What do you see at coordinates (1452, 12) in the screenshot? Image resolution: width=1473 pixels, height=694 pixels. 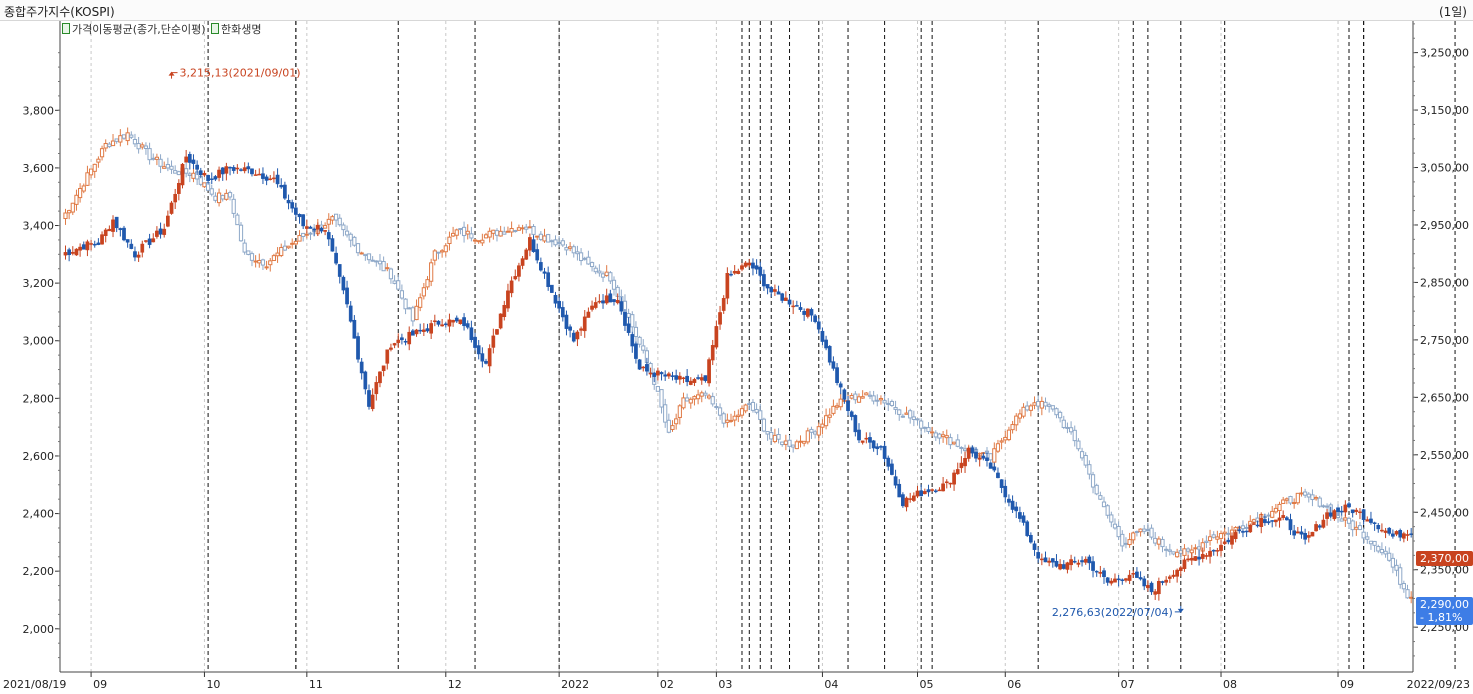 I see `period-selector: (1일)` at bounding box center [1452, 12].